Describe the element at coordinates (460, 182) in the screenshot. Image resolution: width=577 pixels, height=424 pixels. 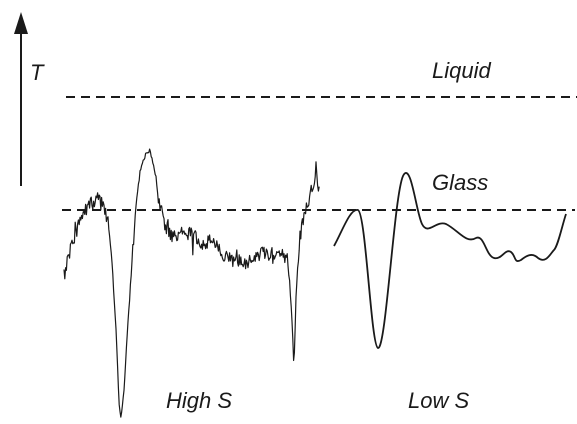
I see `glass-label: Glass` at that location.